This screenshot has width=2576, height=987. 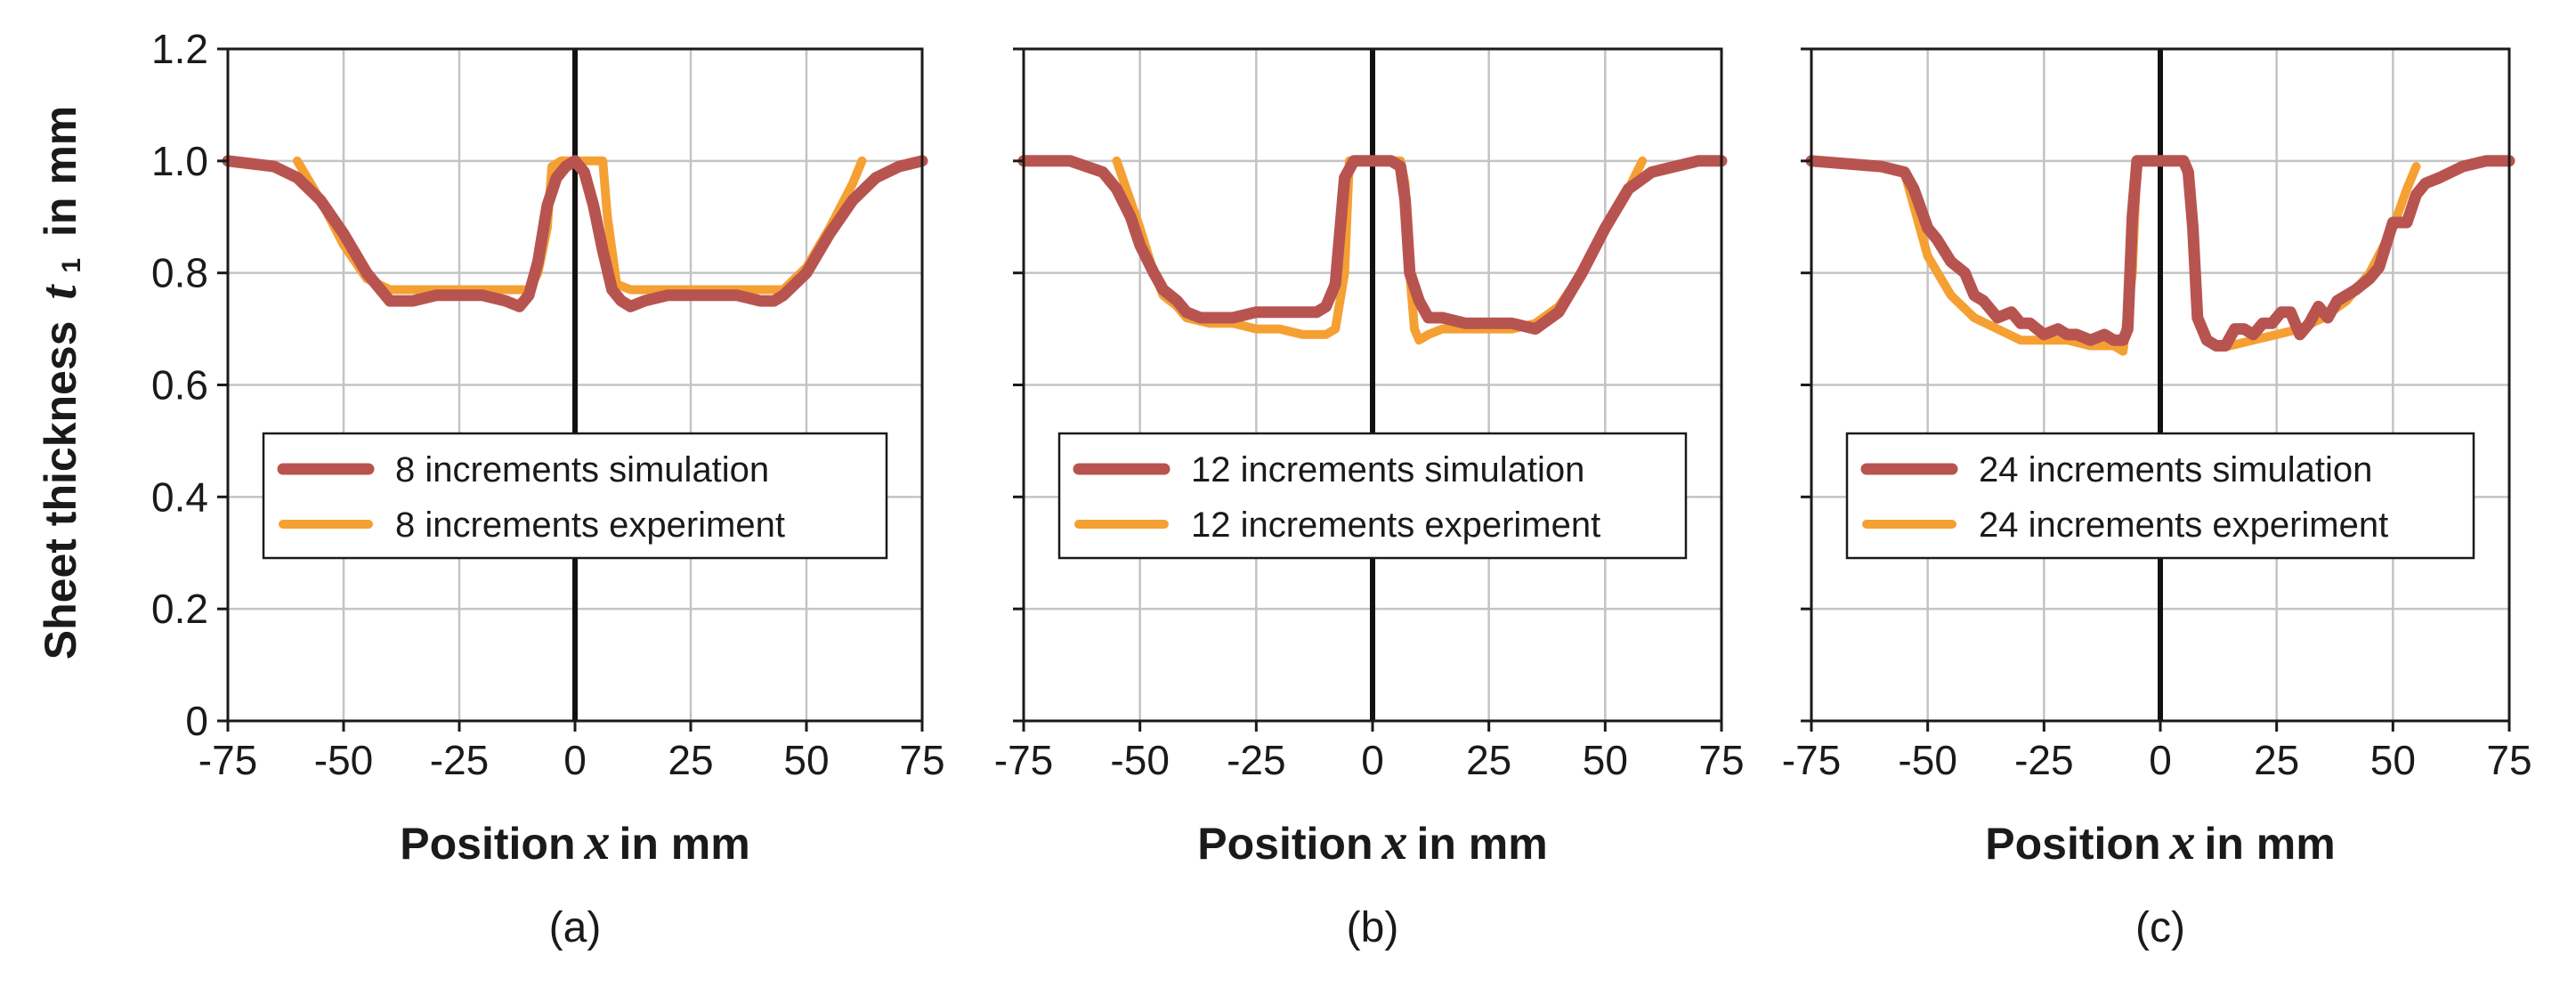 What do you see at coordinates (590, 525) in the screenshot?
I see `legend-label-experiment: 8 increments experiment` at bounding box center [590, 525].